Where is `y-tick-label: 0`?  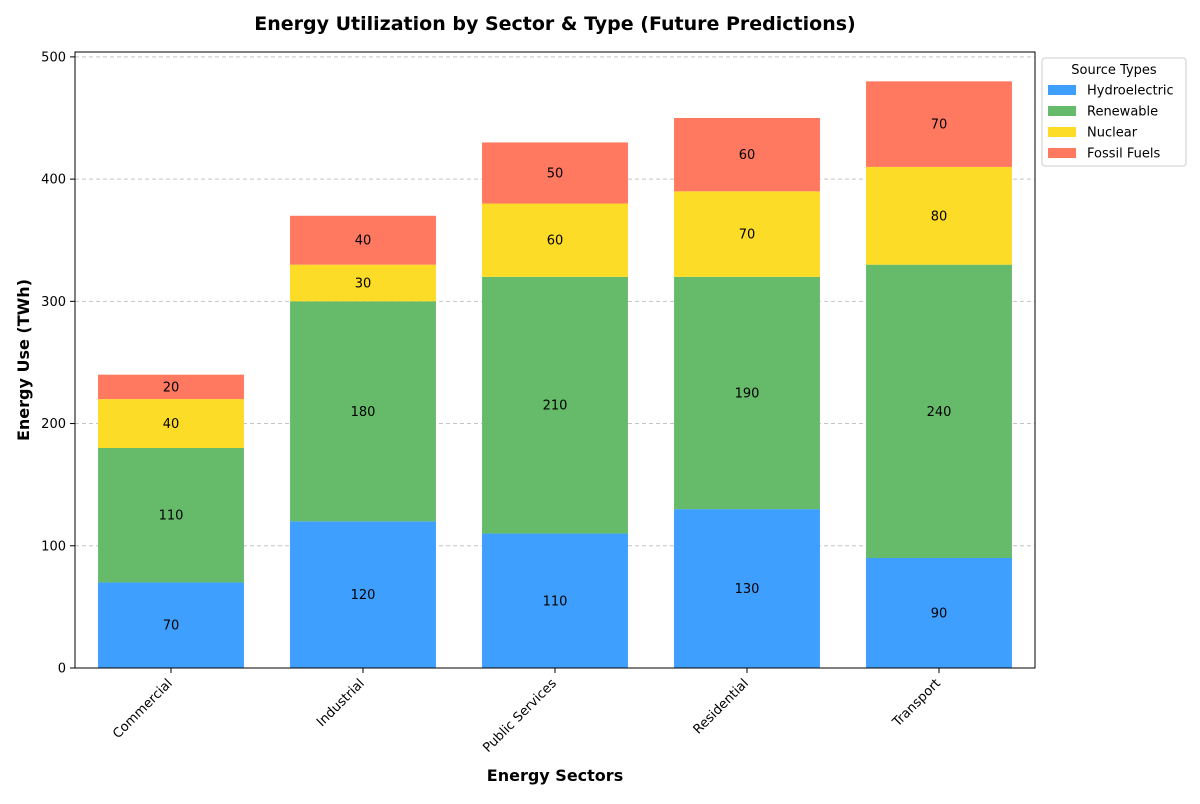
y-tick-label: 0 is located at coordinates (62, 669).